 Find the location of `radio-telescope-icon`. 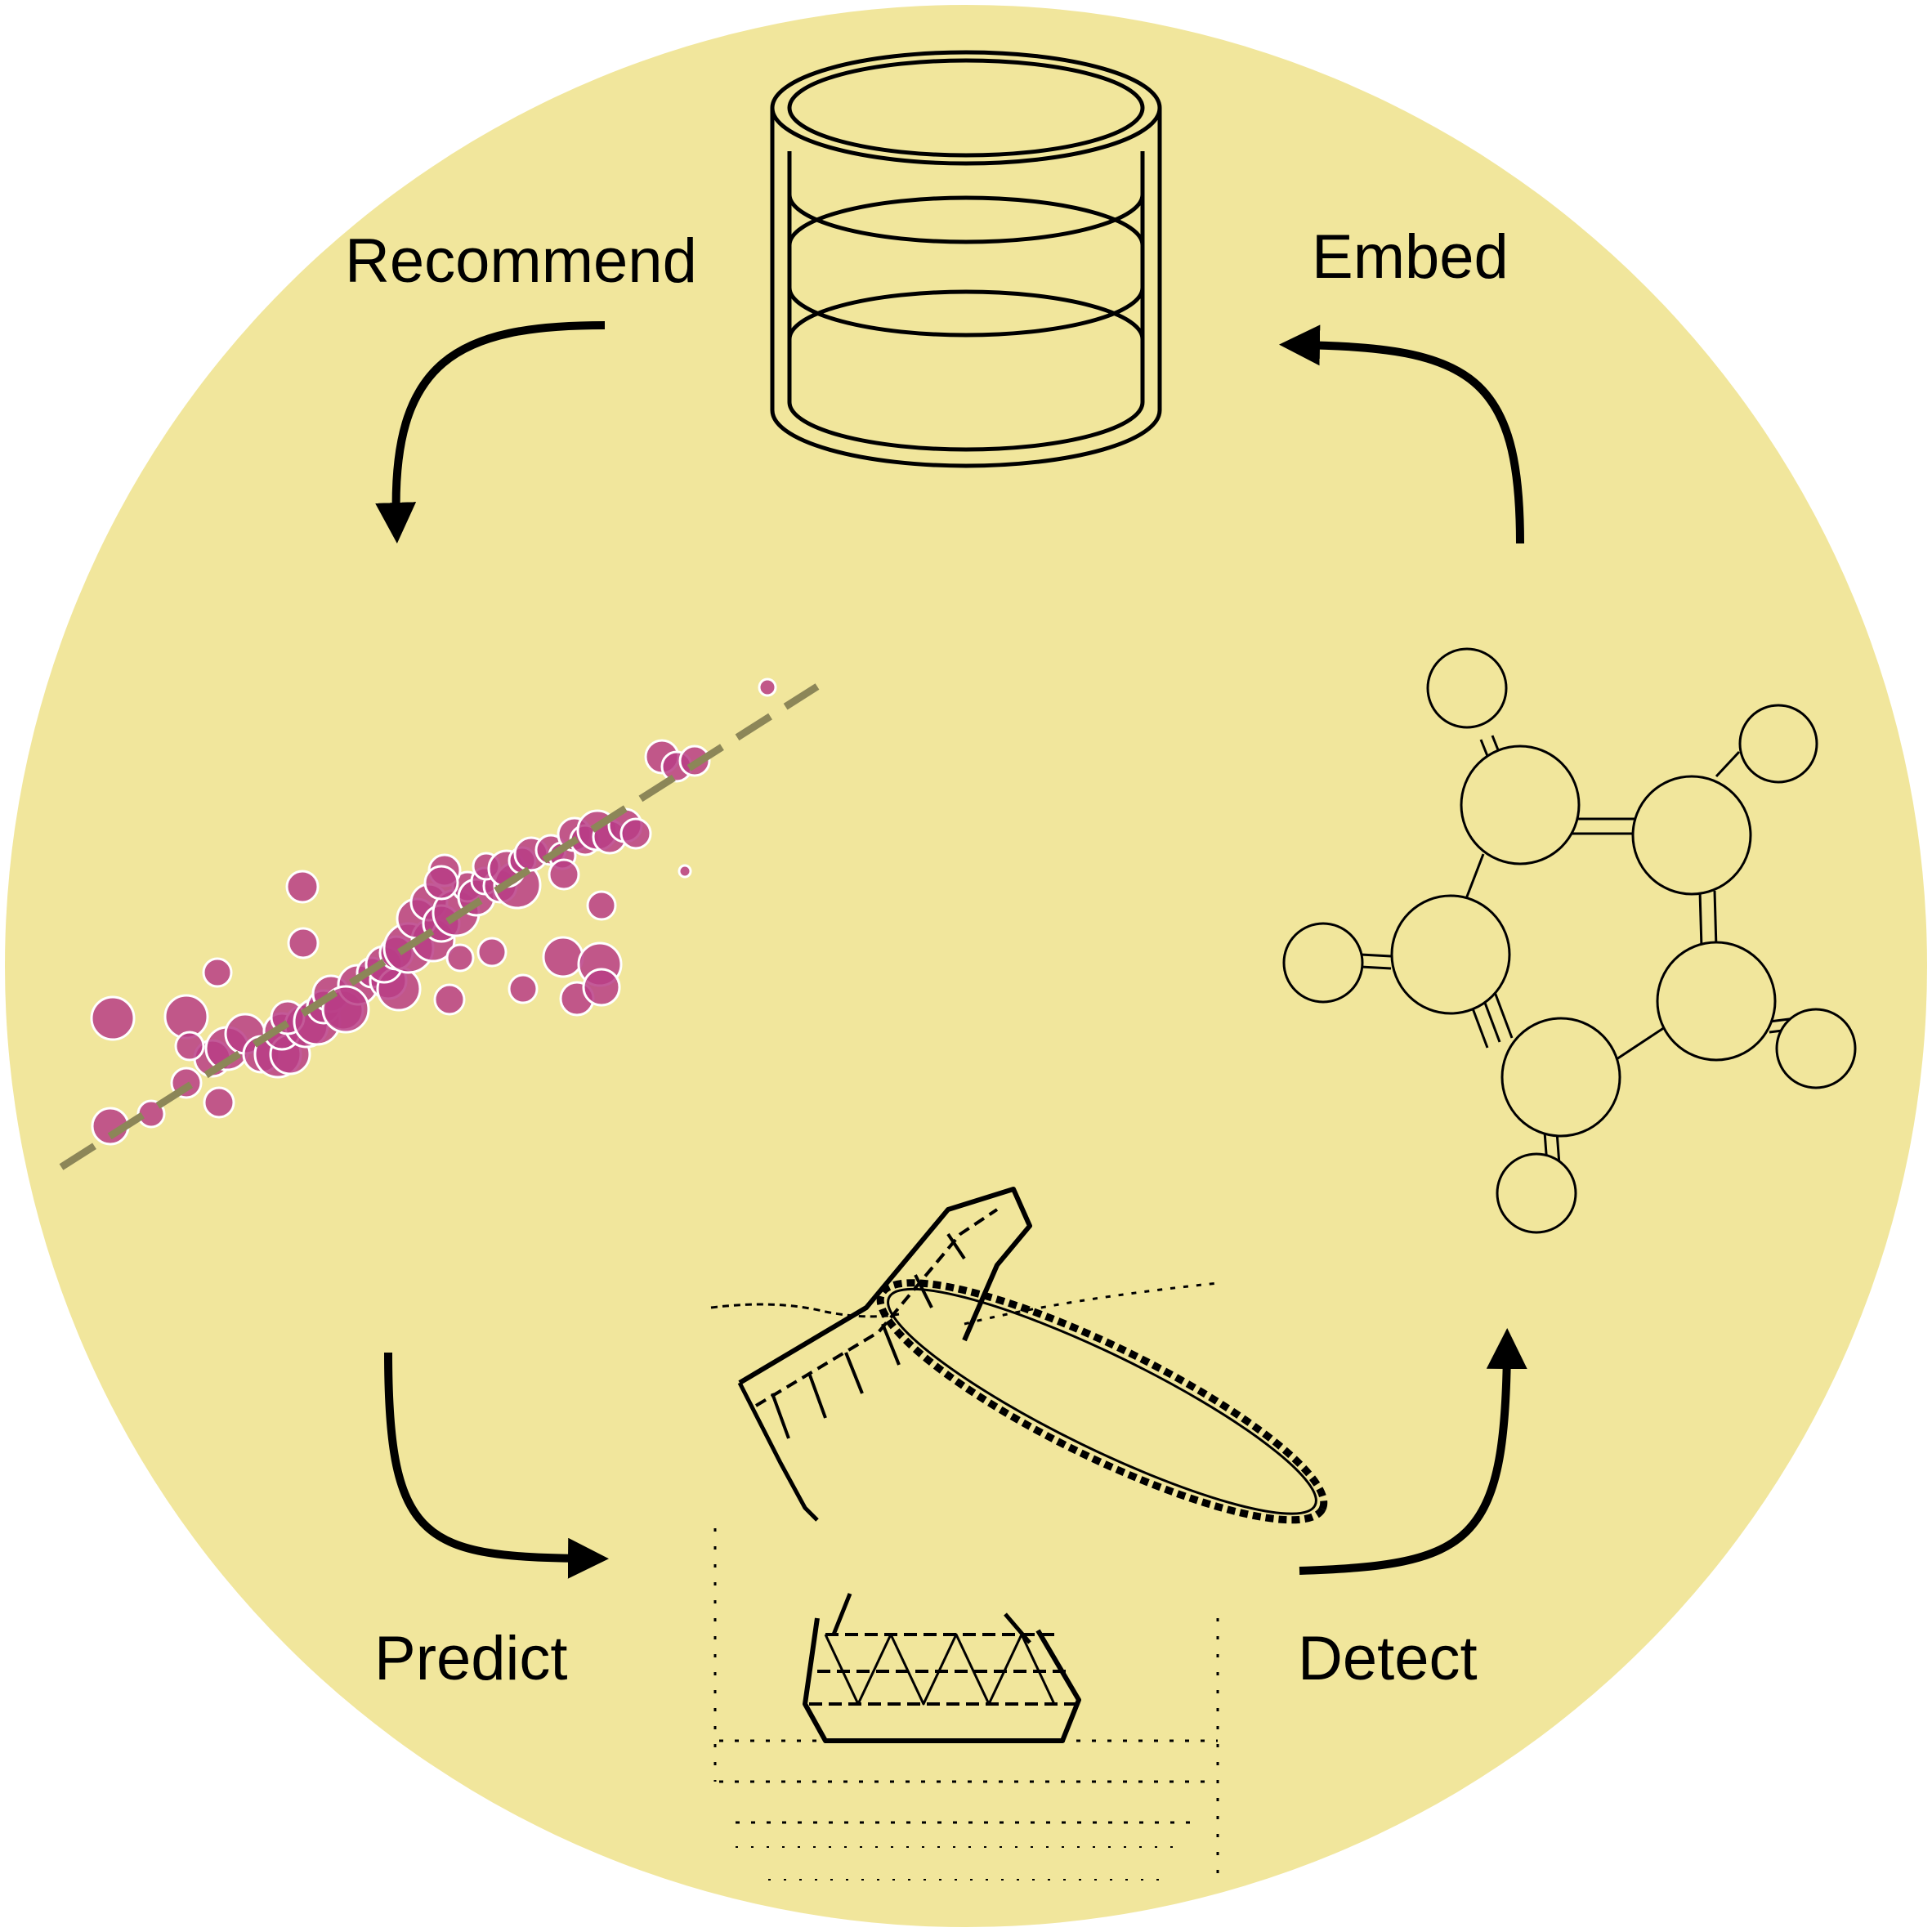

radio-telescope-icon is located at coordinates (1019, 1534).